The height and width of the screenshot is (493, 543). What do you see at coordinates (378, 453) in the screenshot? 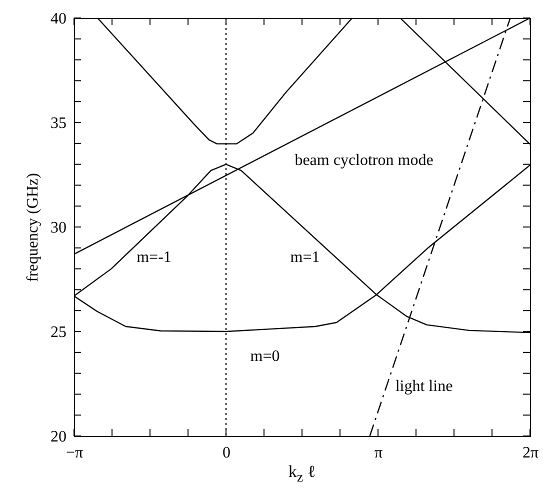
I see `x-tick-label: π` at bounding box center [378, 453].